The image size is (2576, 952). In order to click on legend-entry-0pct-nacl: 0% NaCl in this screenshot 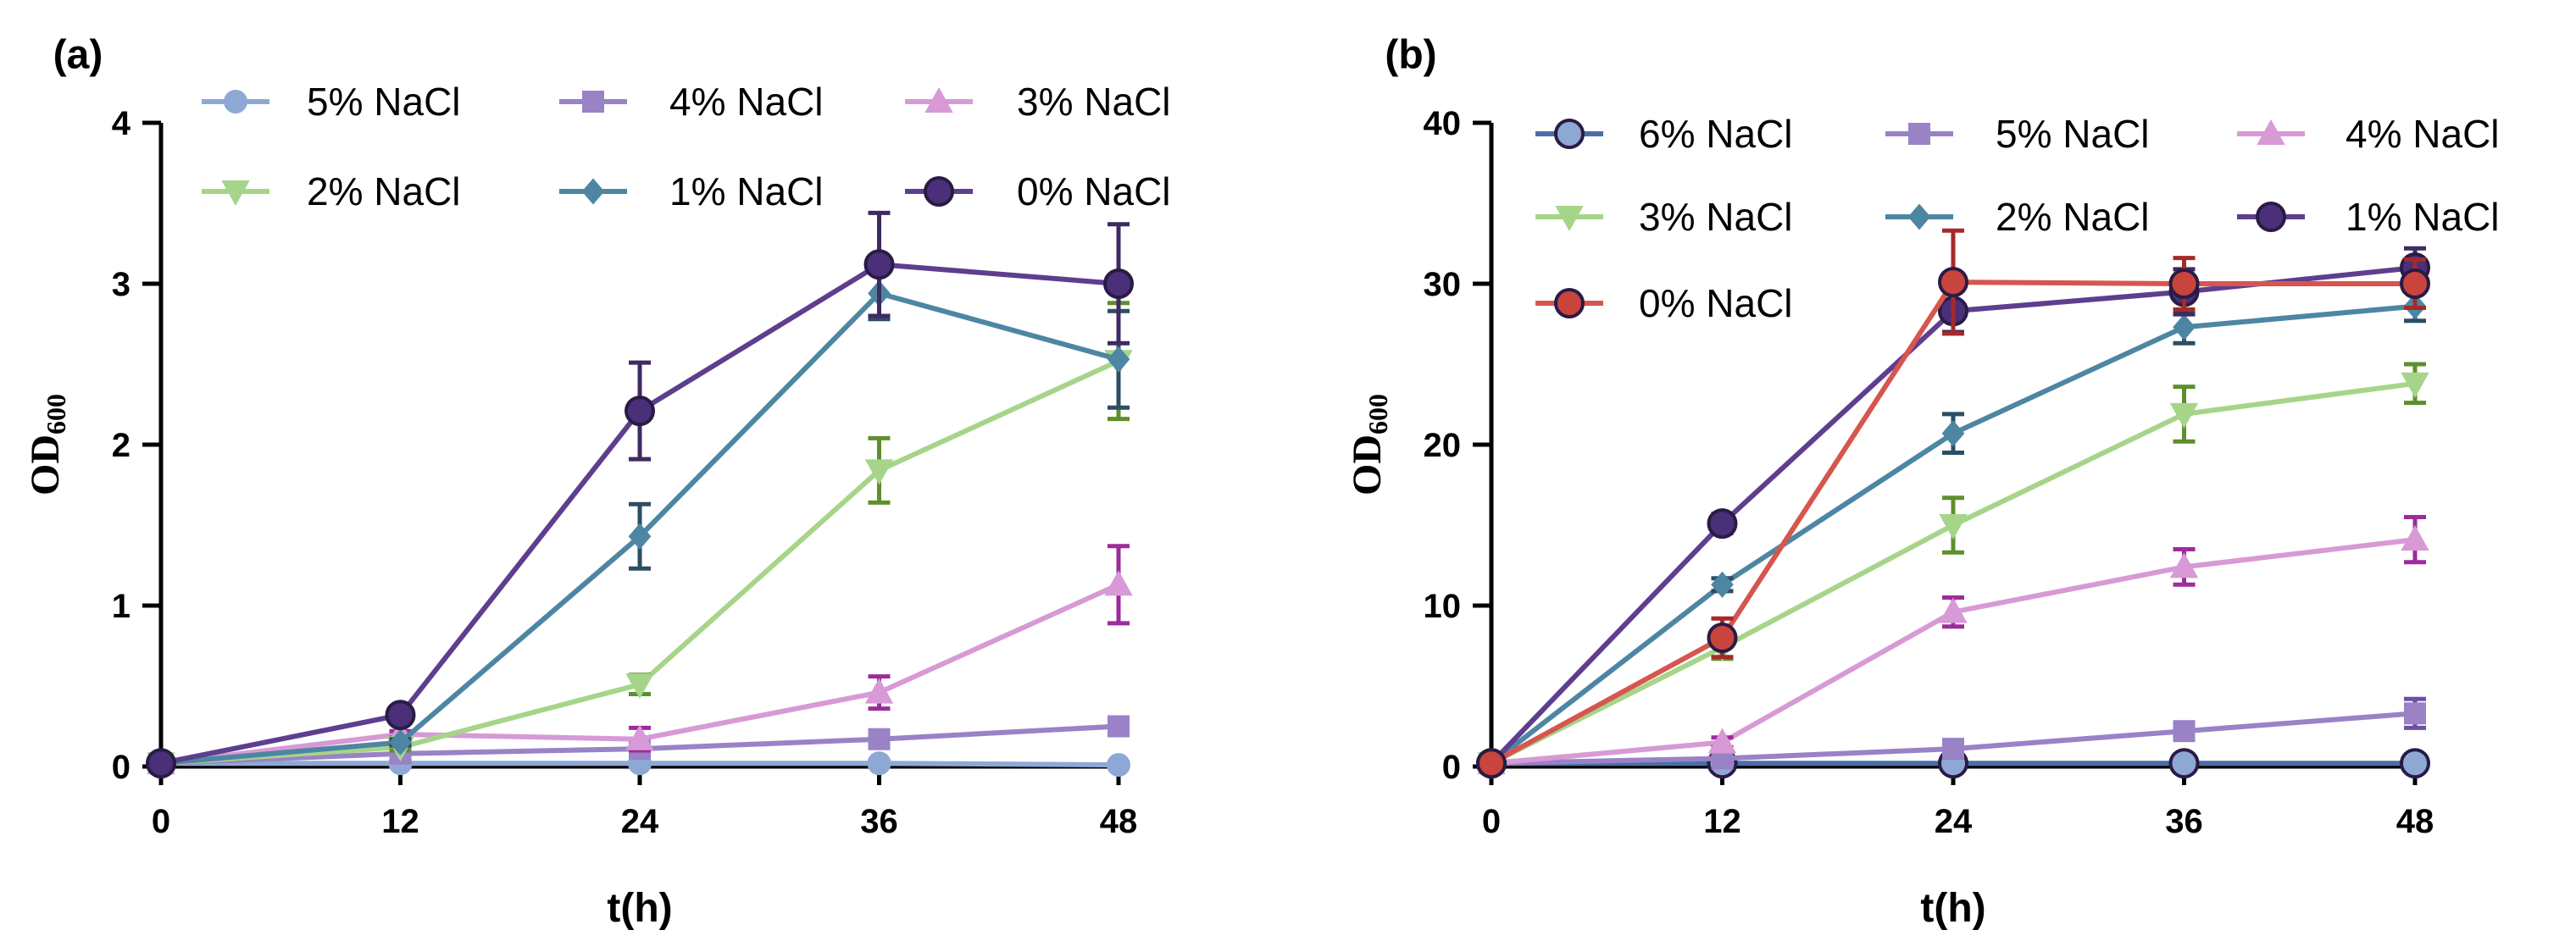, I will do `click(1664, 303)`.